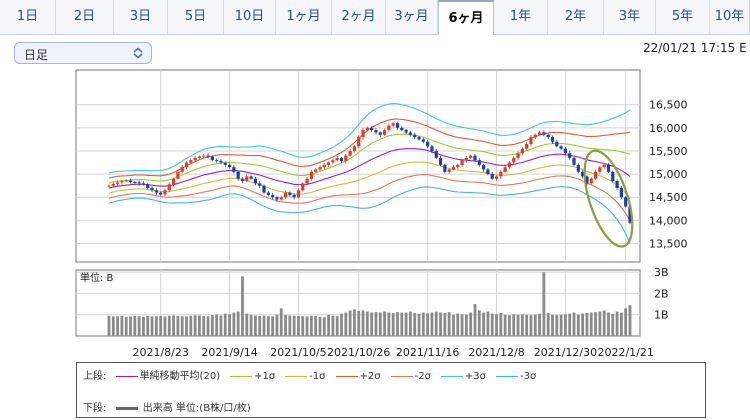 The height and width of the screenshot is (420, 750). What do you see at coordinates (196, 17) in the screenshot?
I see `tab-5日: 5日` at bounding box center [196, 17].